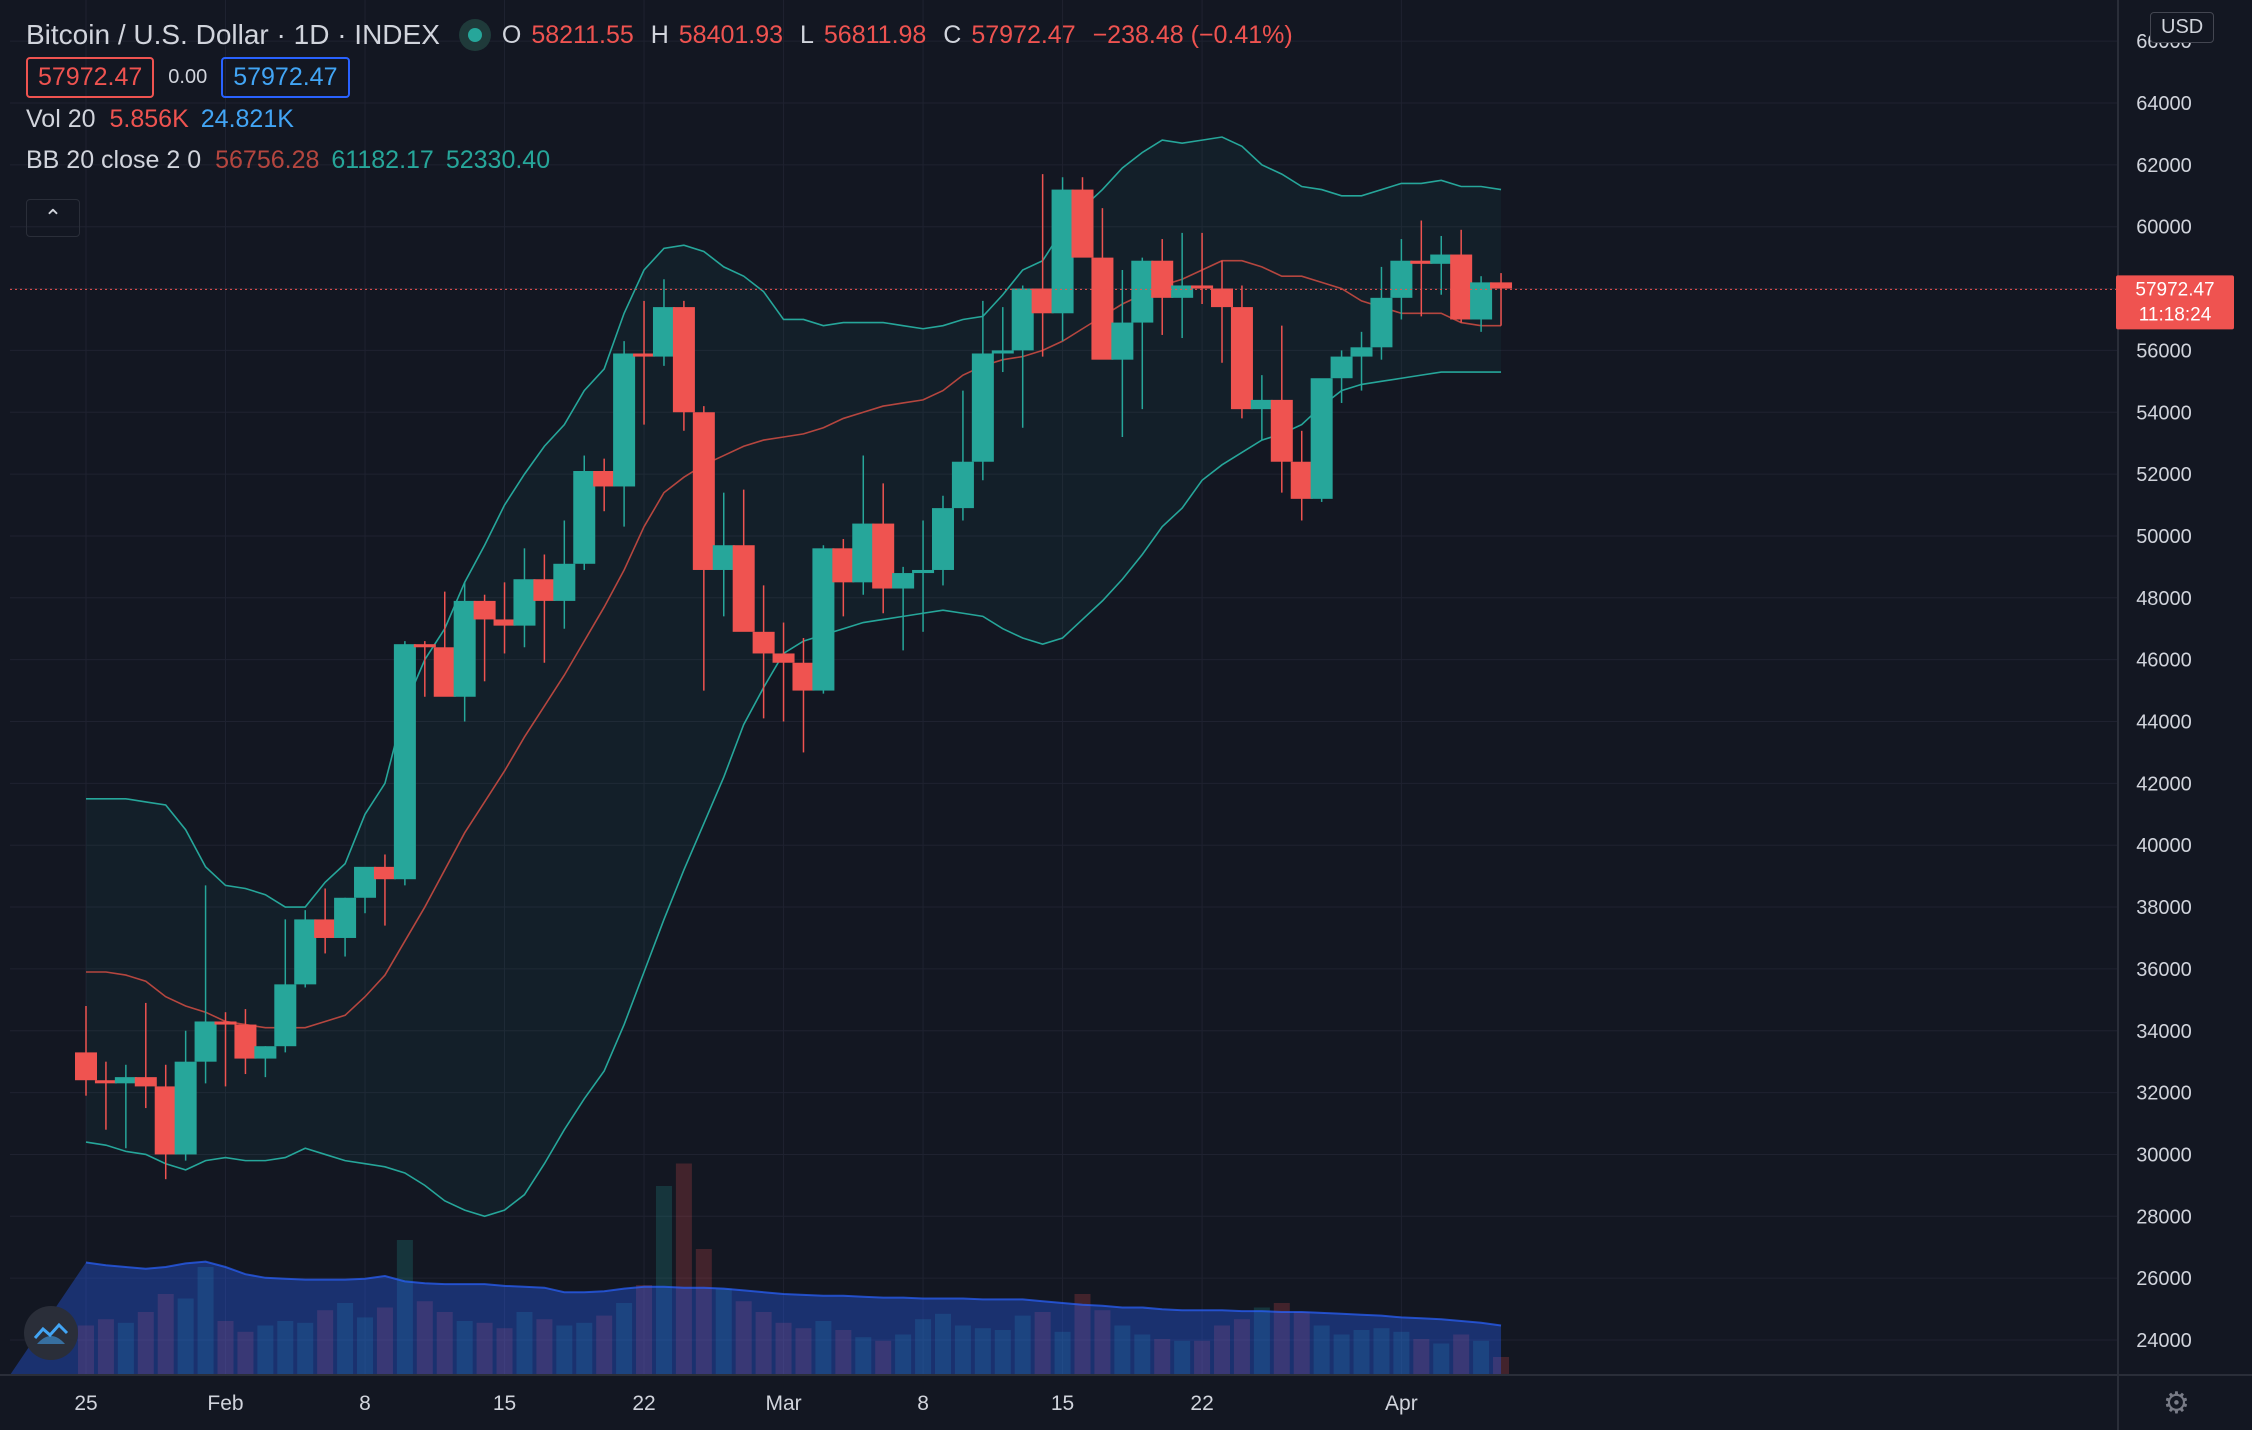  Describe the element at coordinates (474, 35) in the screenshot. I see `market-status-icon` at that location.